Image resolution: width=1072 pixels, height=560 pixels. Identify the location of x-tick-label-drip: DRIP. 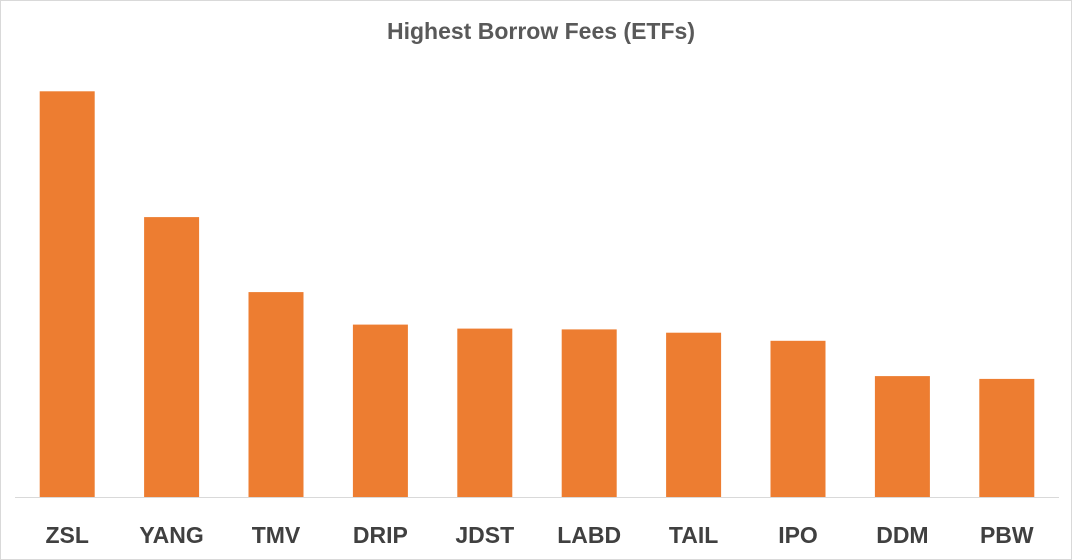
(380, 535).